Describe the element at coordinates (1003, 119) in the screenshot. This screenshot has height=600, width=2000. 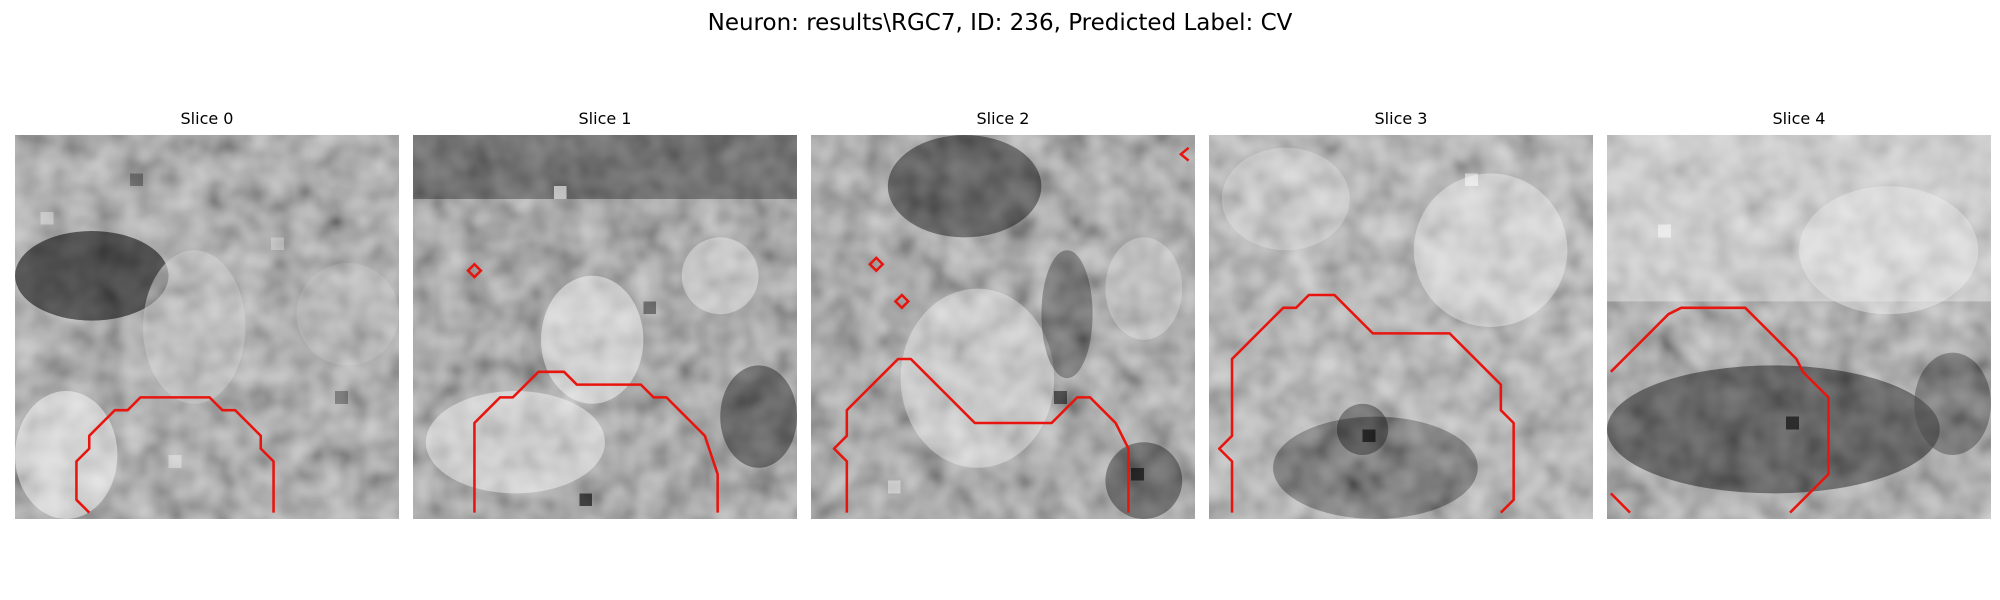
I see `panel-title-slice-2: Slice 2` at that location.